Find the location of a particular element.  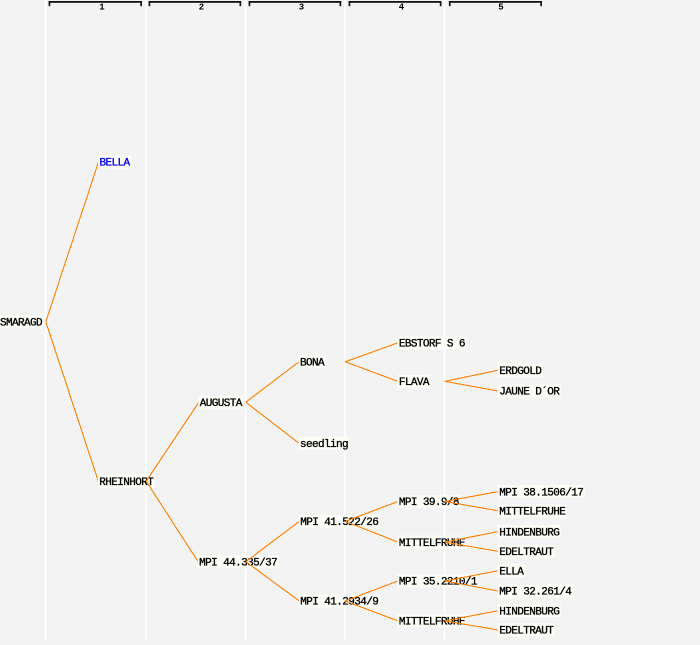

svg-text: MPI 38.1506/17 is located at coordinates (541, 493).